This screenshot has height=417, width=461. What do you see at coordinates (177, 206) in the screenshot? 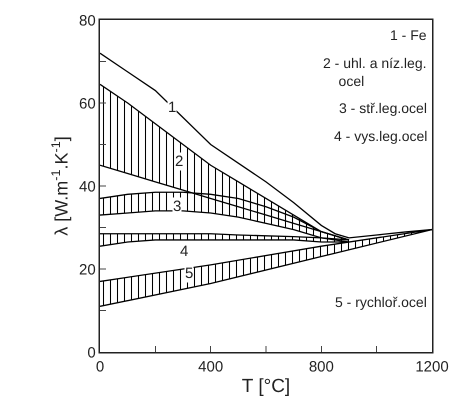
I see `annotation: 3` at bounding box center [177, 206].